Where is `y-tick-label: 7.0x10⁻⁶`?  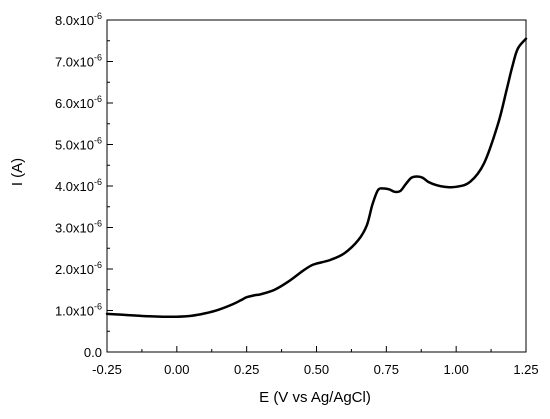
y-tick-label: 7.0x10⁻⁶ is located at coordinates (78, 61).